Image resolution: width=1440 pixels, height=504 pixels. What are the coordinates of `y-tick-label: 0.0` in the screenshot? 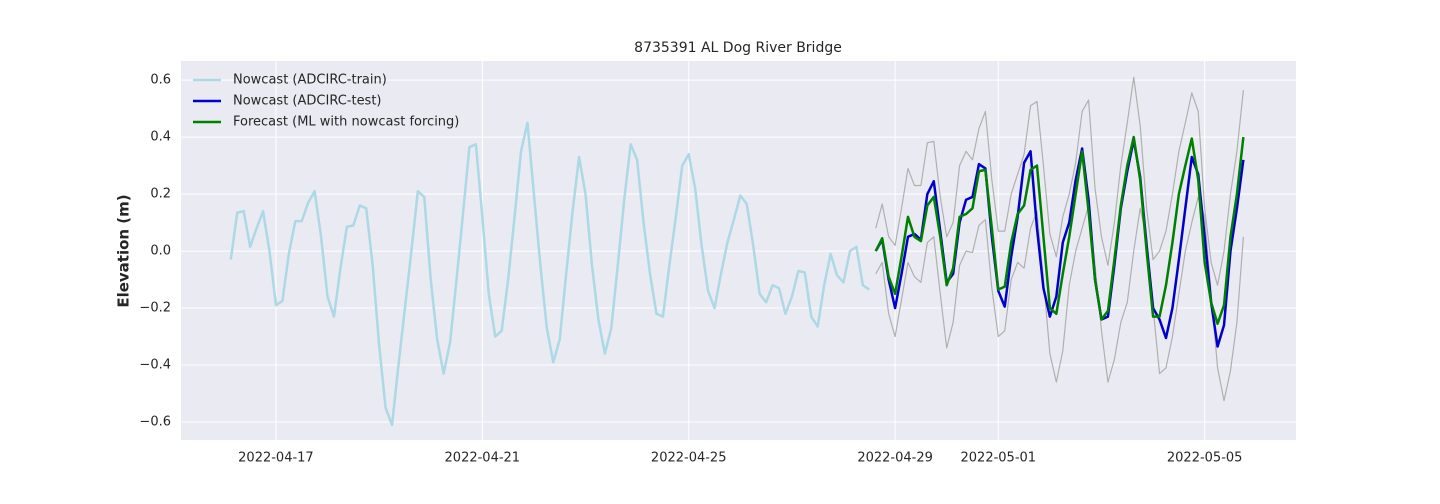 It's located at (160, 251).